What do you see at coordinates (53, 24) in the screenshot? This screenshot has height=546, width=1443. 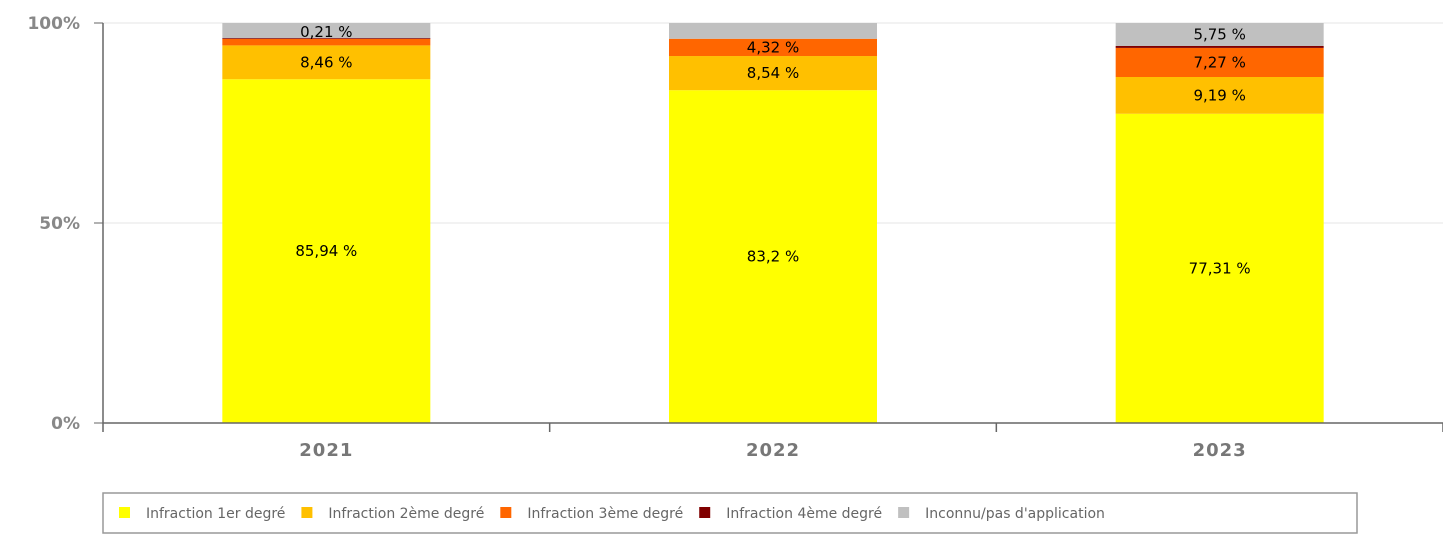 I see `y-tick-label: 100%` at bounding box center [53, 24].